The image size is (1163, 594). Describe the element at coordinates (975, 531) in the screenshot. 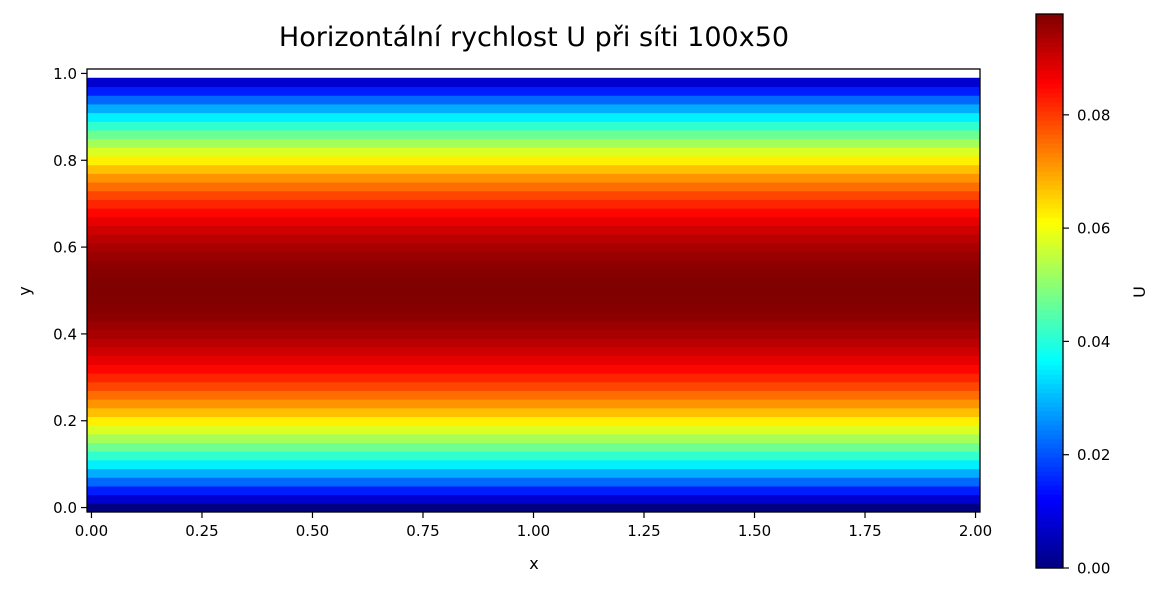

I see `x-tick-label: 2.00` at that location.